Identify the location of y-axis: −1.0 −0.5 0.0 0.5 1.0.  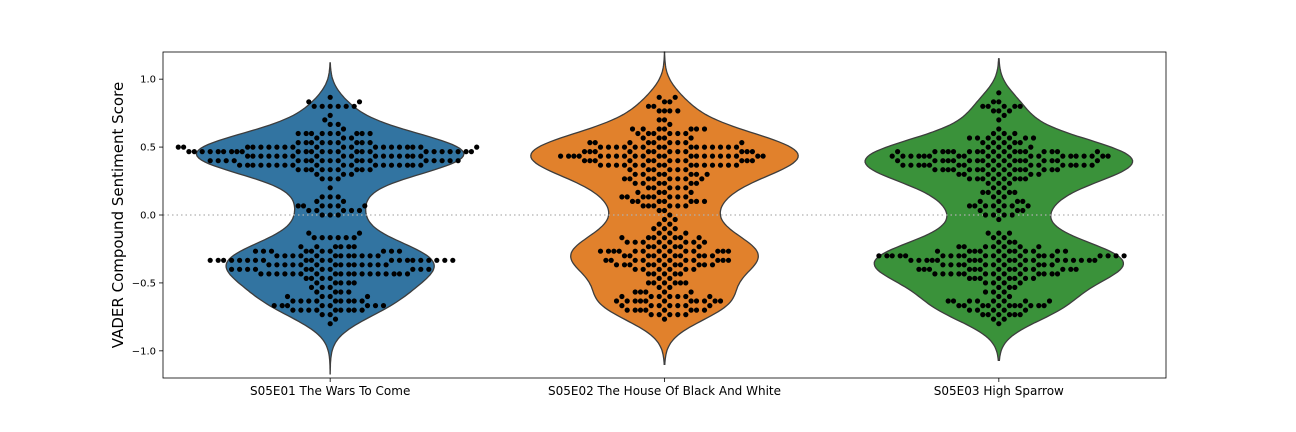
(147, 216).